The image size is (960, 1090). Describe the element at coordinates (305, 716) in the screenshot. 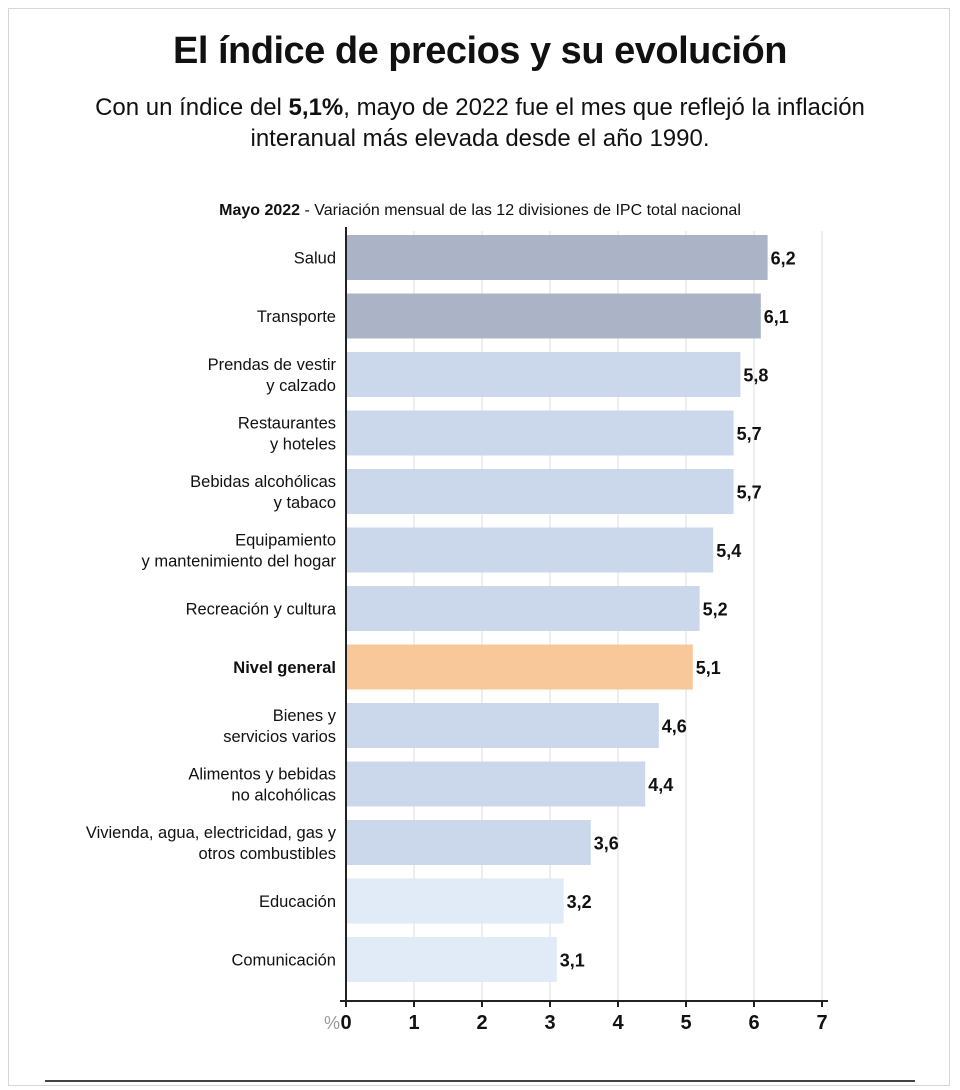

I see `category-label-8-0: Bienes y` at that location.